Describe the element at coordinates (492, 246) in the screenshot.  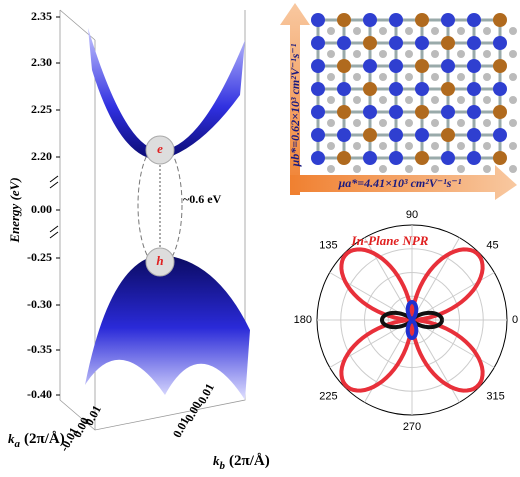
I see `angle-label: 45` at that location.